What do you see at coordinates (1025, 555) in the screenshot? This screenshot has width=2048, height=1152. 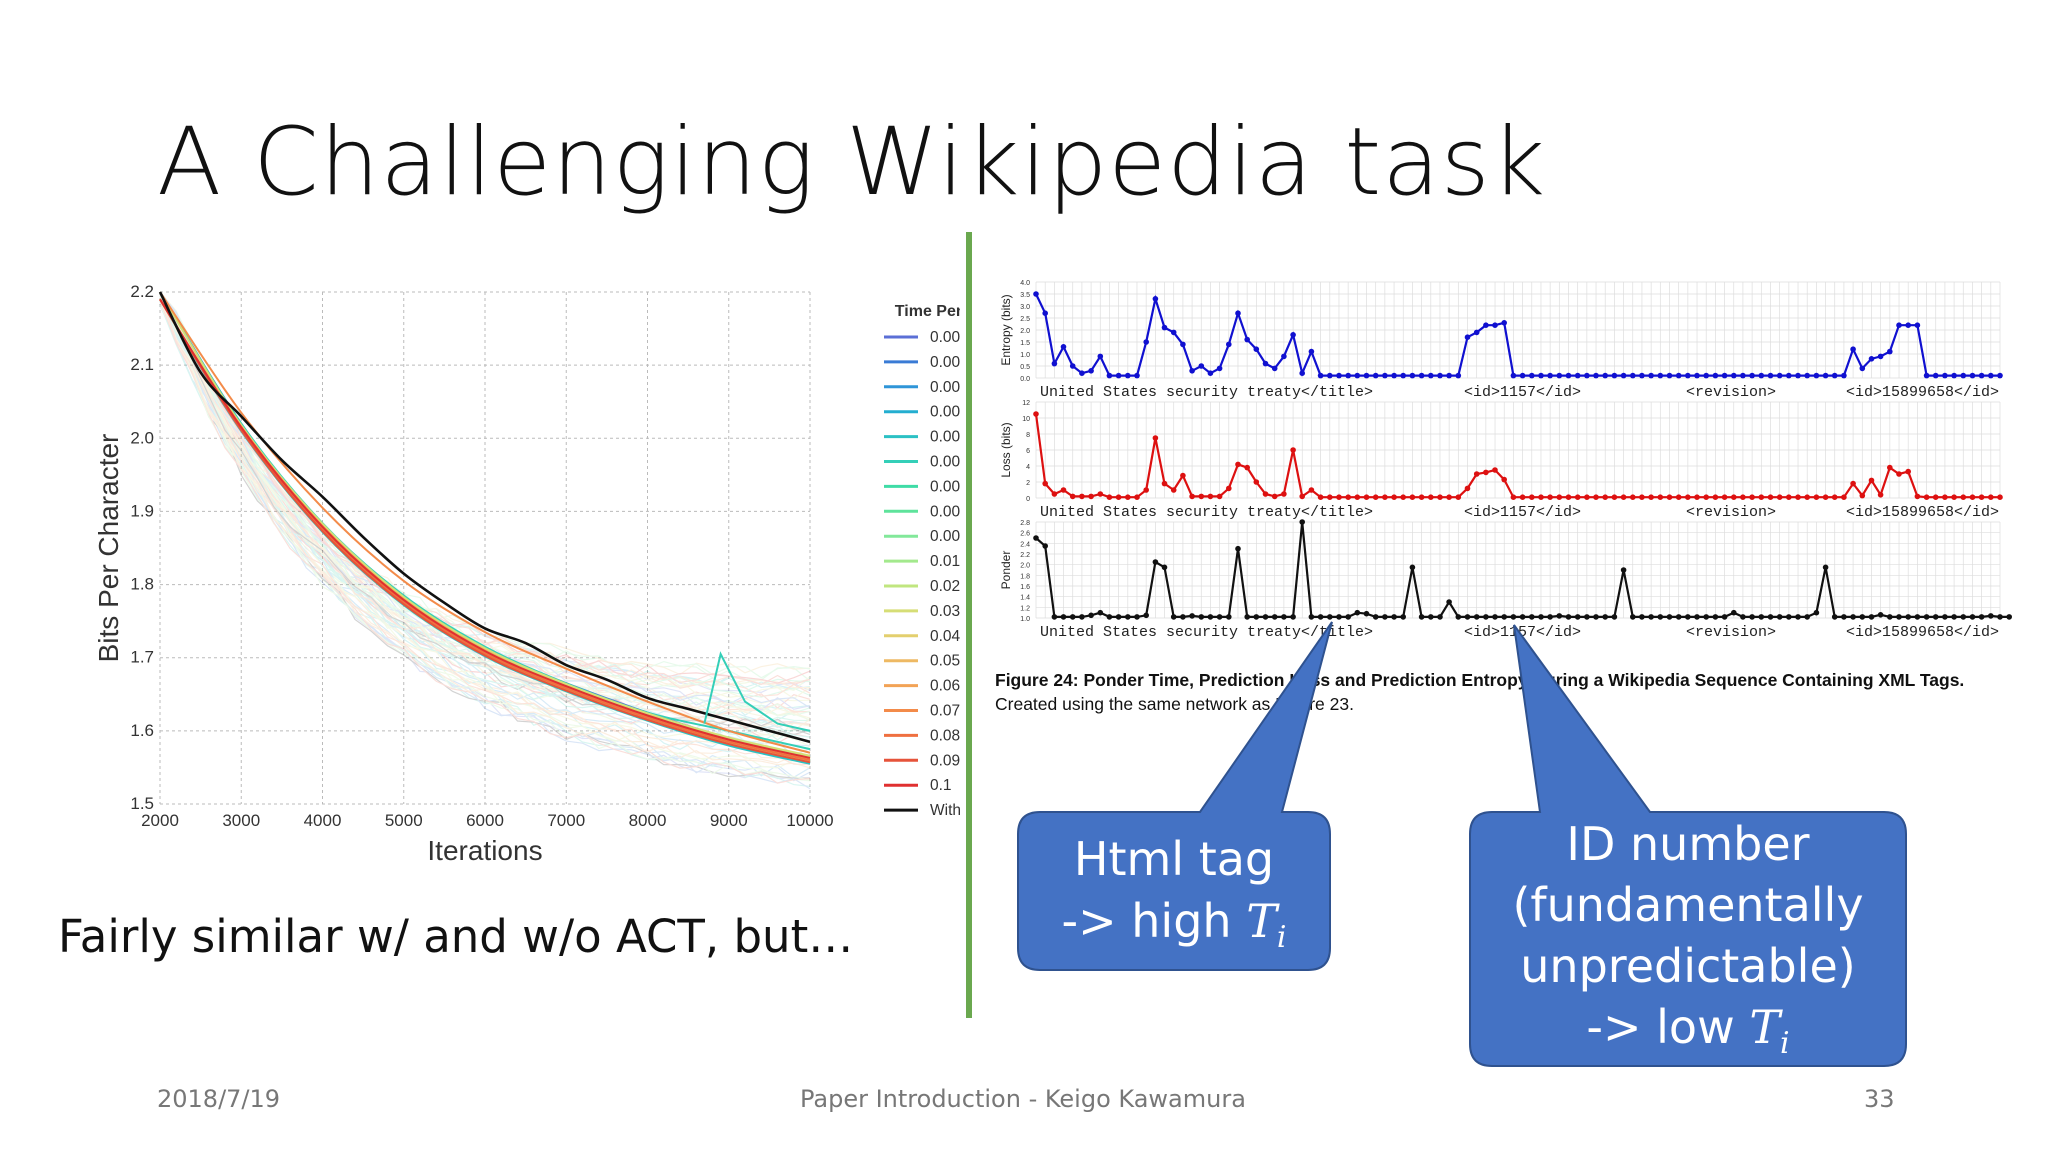 I see `panel-ytick: 2.2` at bounding box center [1025, 555].